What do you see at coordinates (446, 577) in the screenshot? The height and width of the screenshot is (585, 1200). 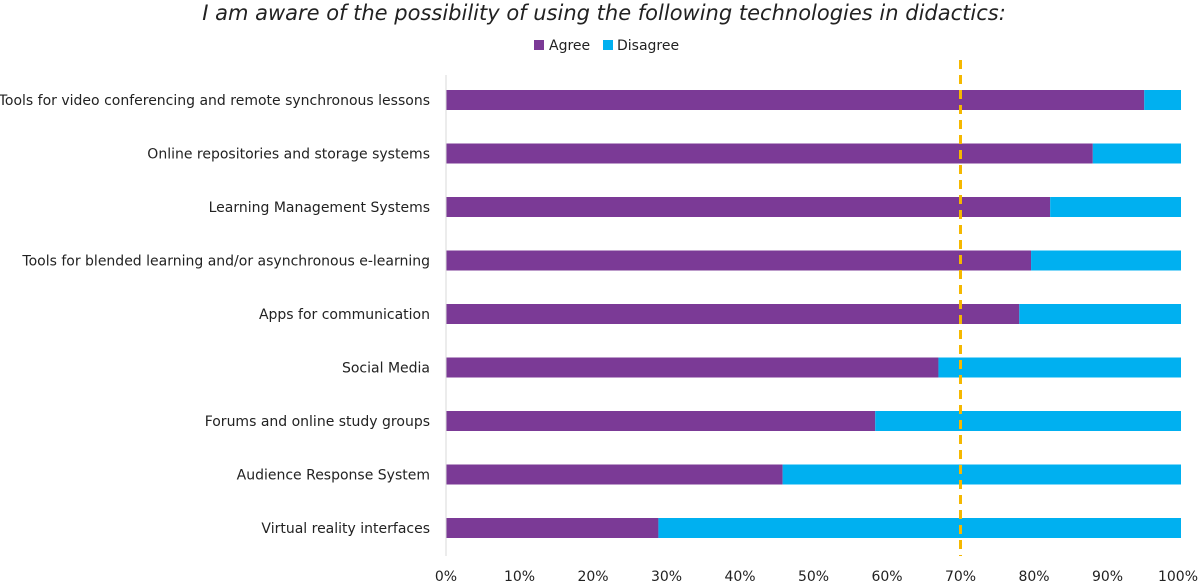 I see `x-tick-label: 0%` at bounding box center [446, 577].